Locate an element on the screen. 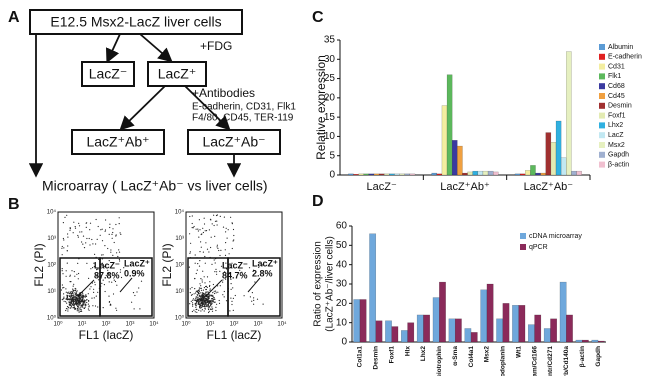 The height and width of the screenshot is (381, 650). x-tick-label: Wt1 is located at coordinates (518, 352).